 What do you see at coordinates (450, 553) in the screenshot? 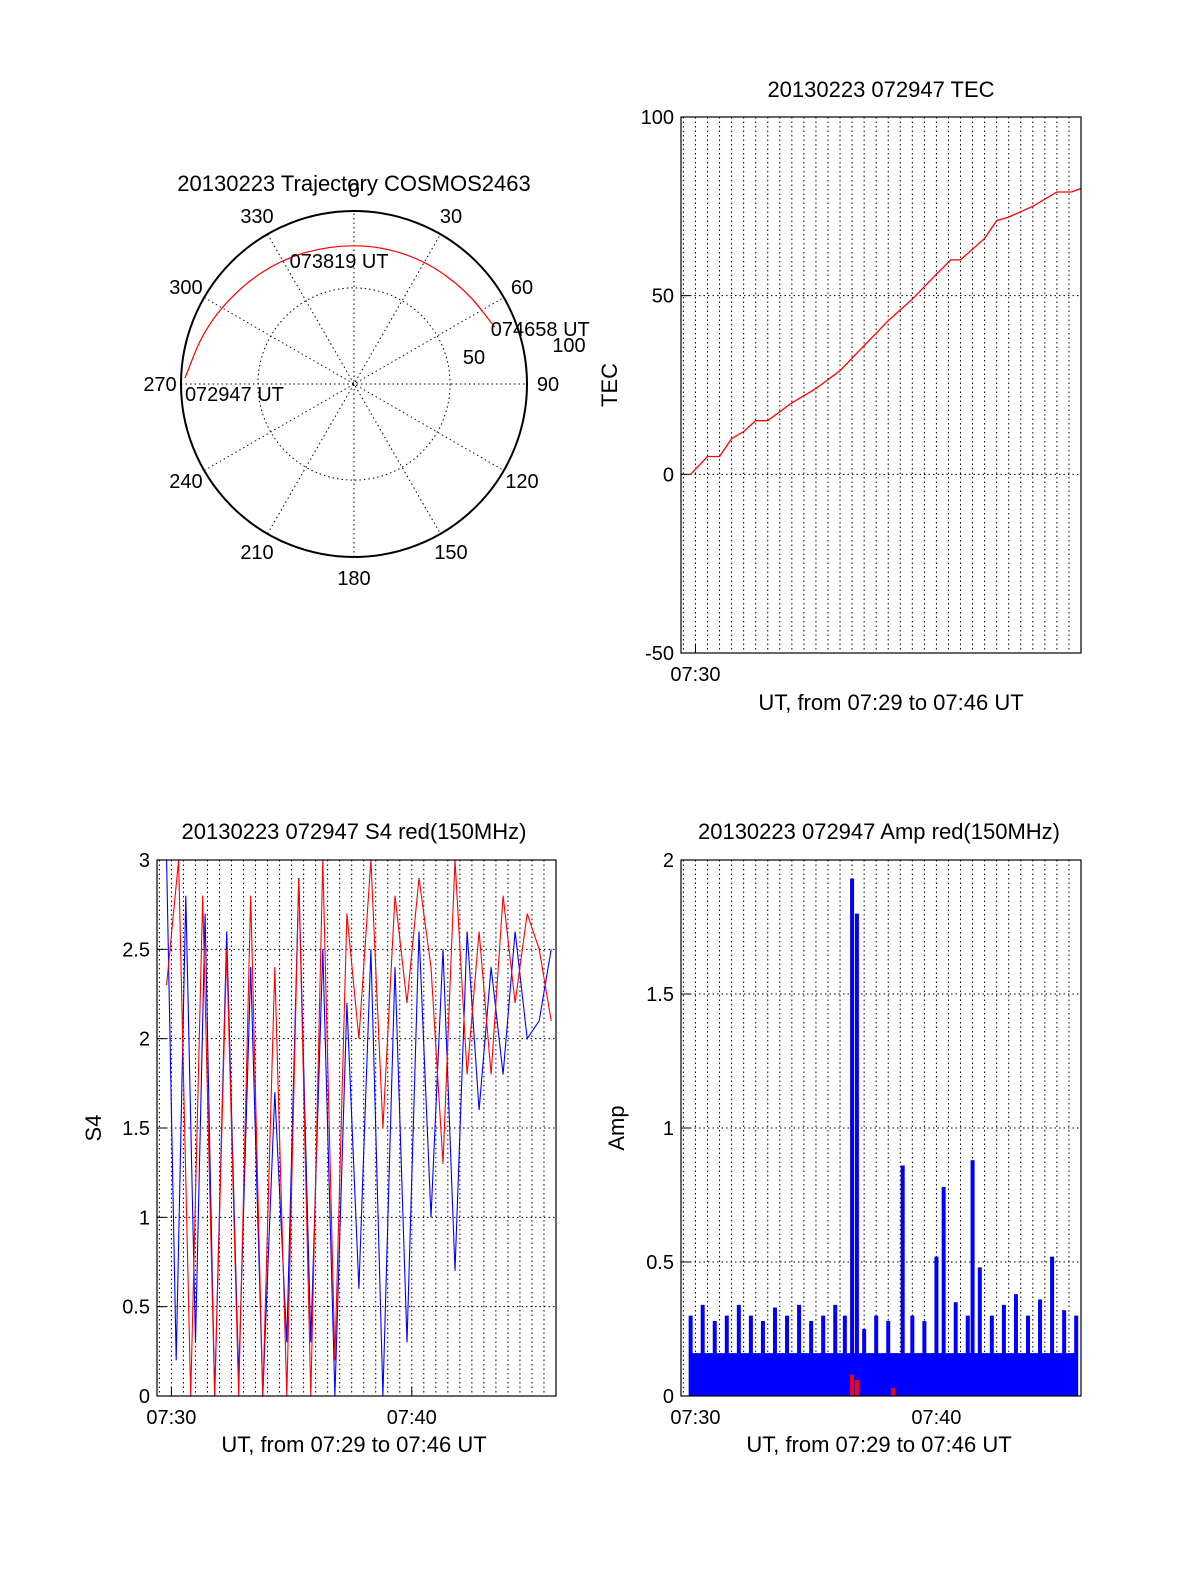
I see `polar-angle-label: 150` at bounding box center [450, 553].